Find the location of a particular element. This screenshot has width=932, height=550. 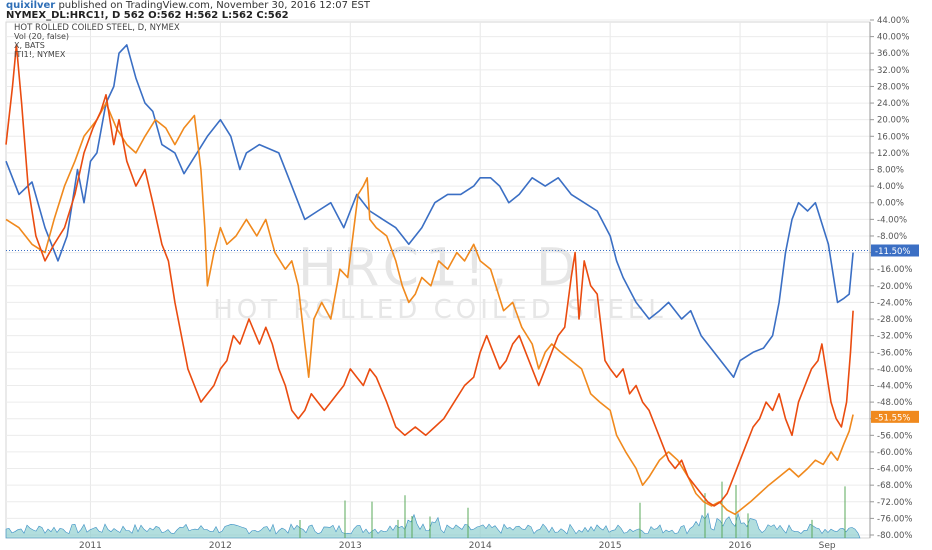

y-tick-label: -56.00% is located at coordinates (894, 436).